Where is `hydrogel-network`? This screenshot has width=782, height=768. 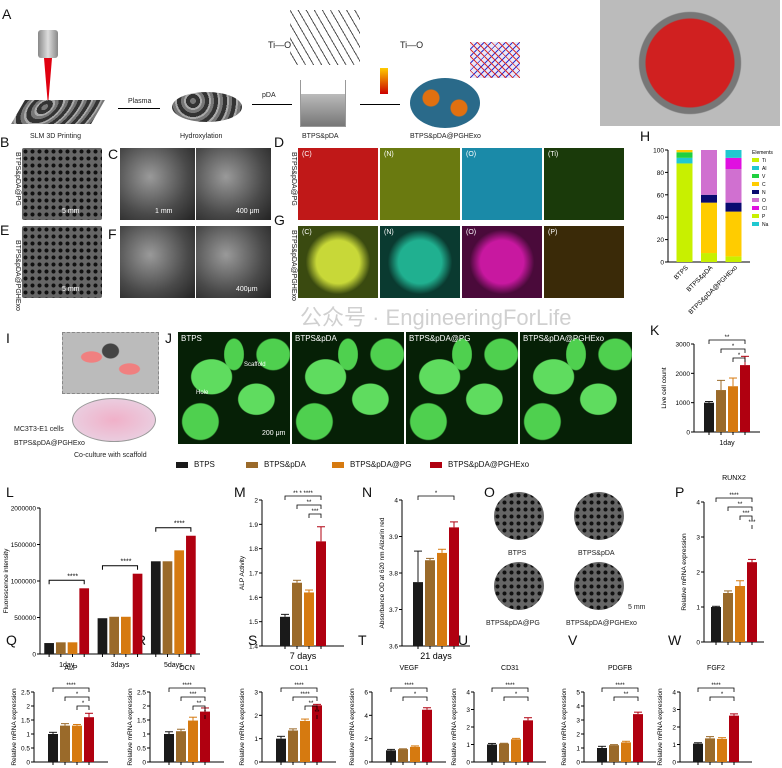
hydrogel-network is located at coordinates (495, 60).